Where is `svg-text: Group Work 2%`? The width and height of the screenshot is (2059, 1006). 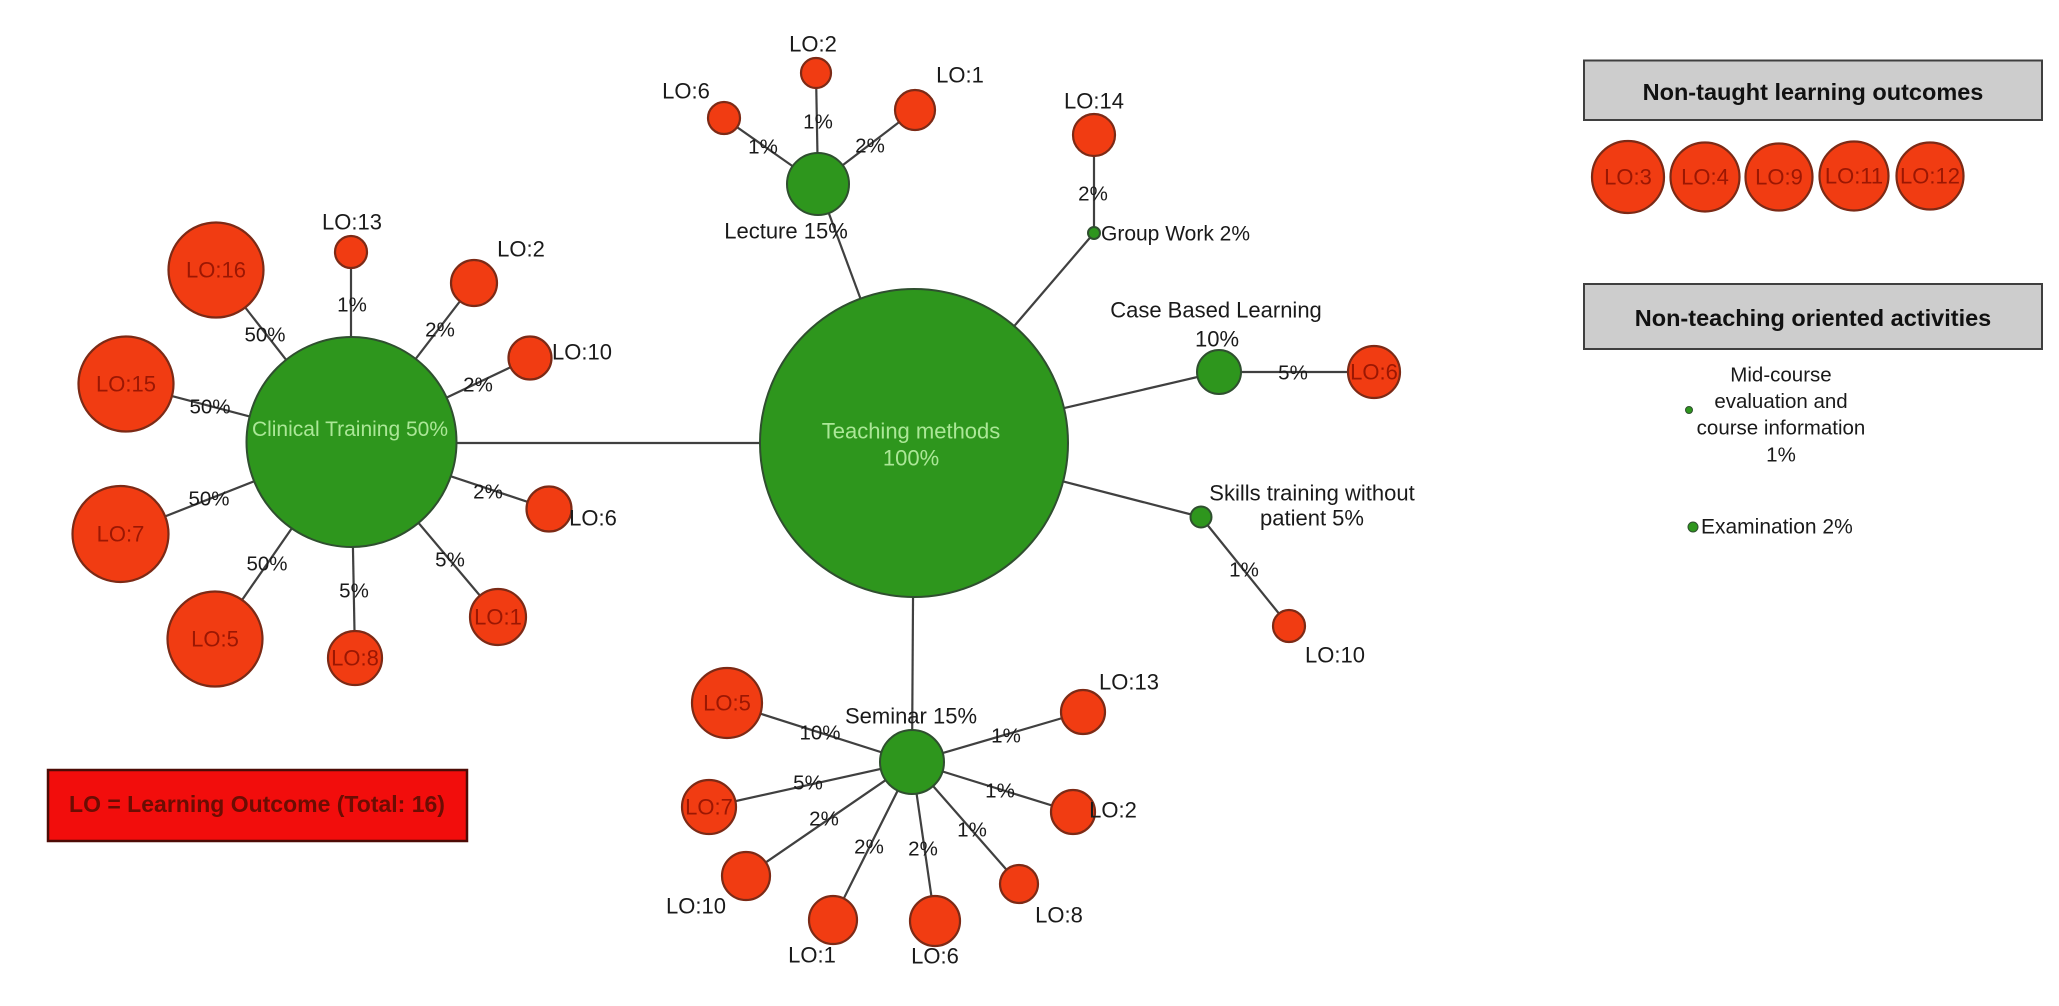
svg-text: Group Work 2% is located at coordinates (1175, 234).